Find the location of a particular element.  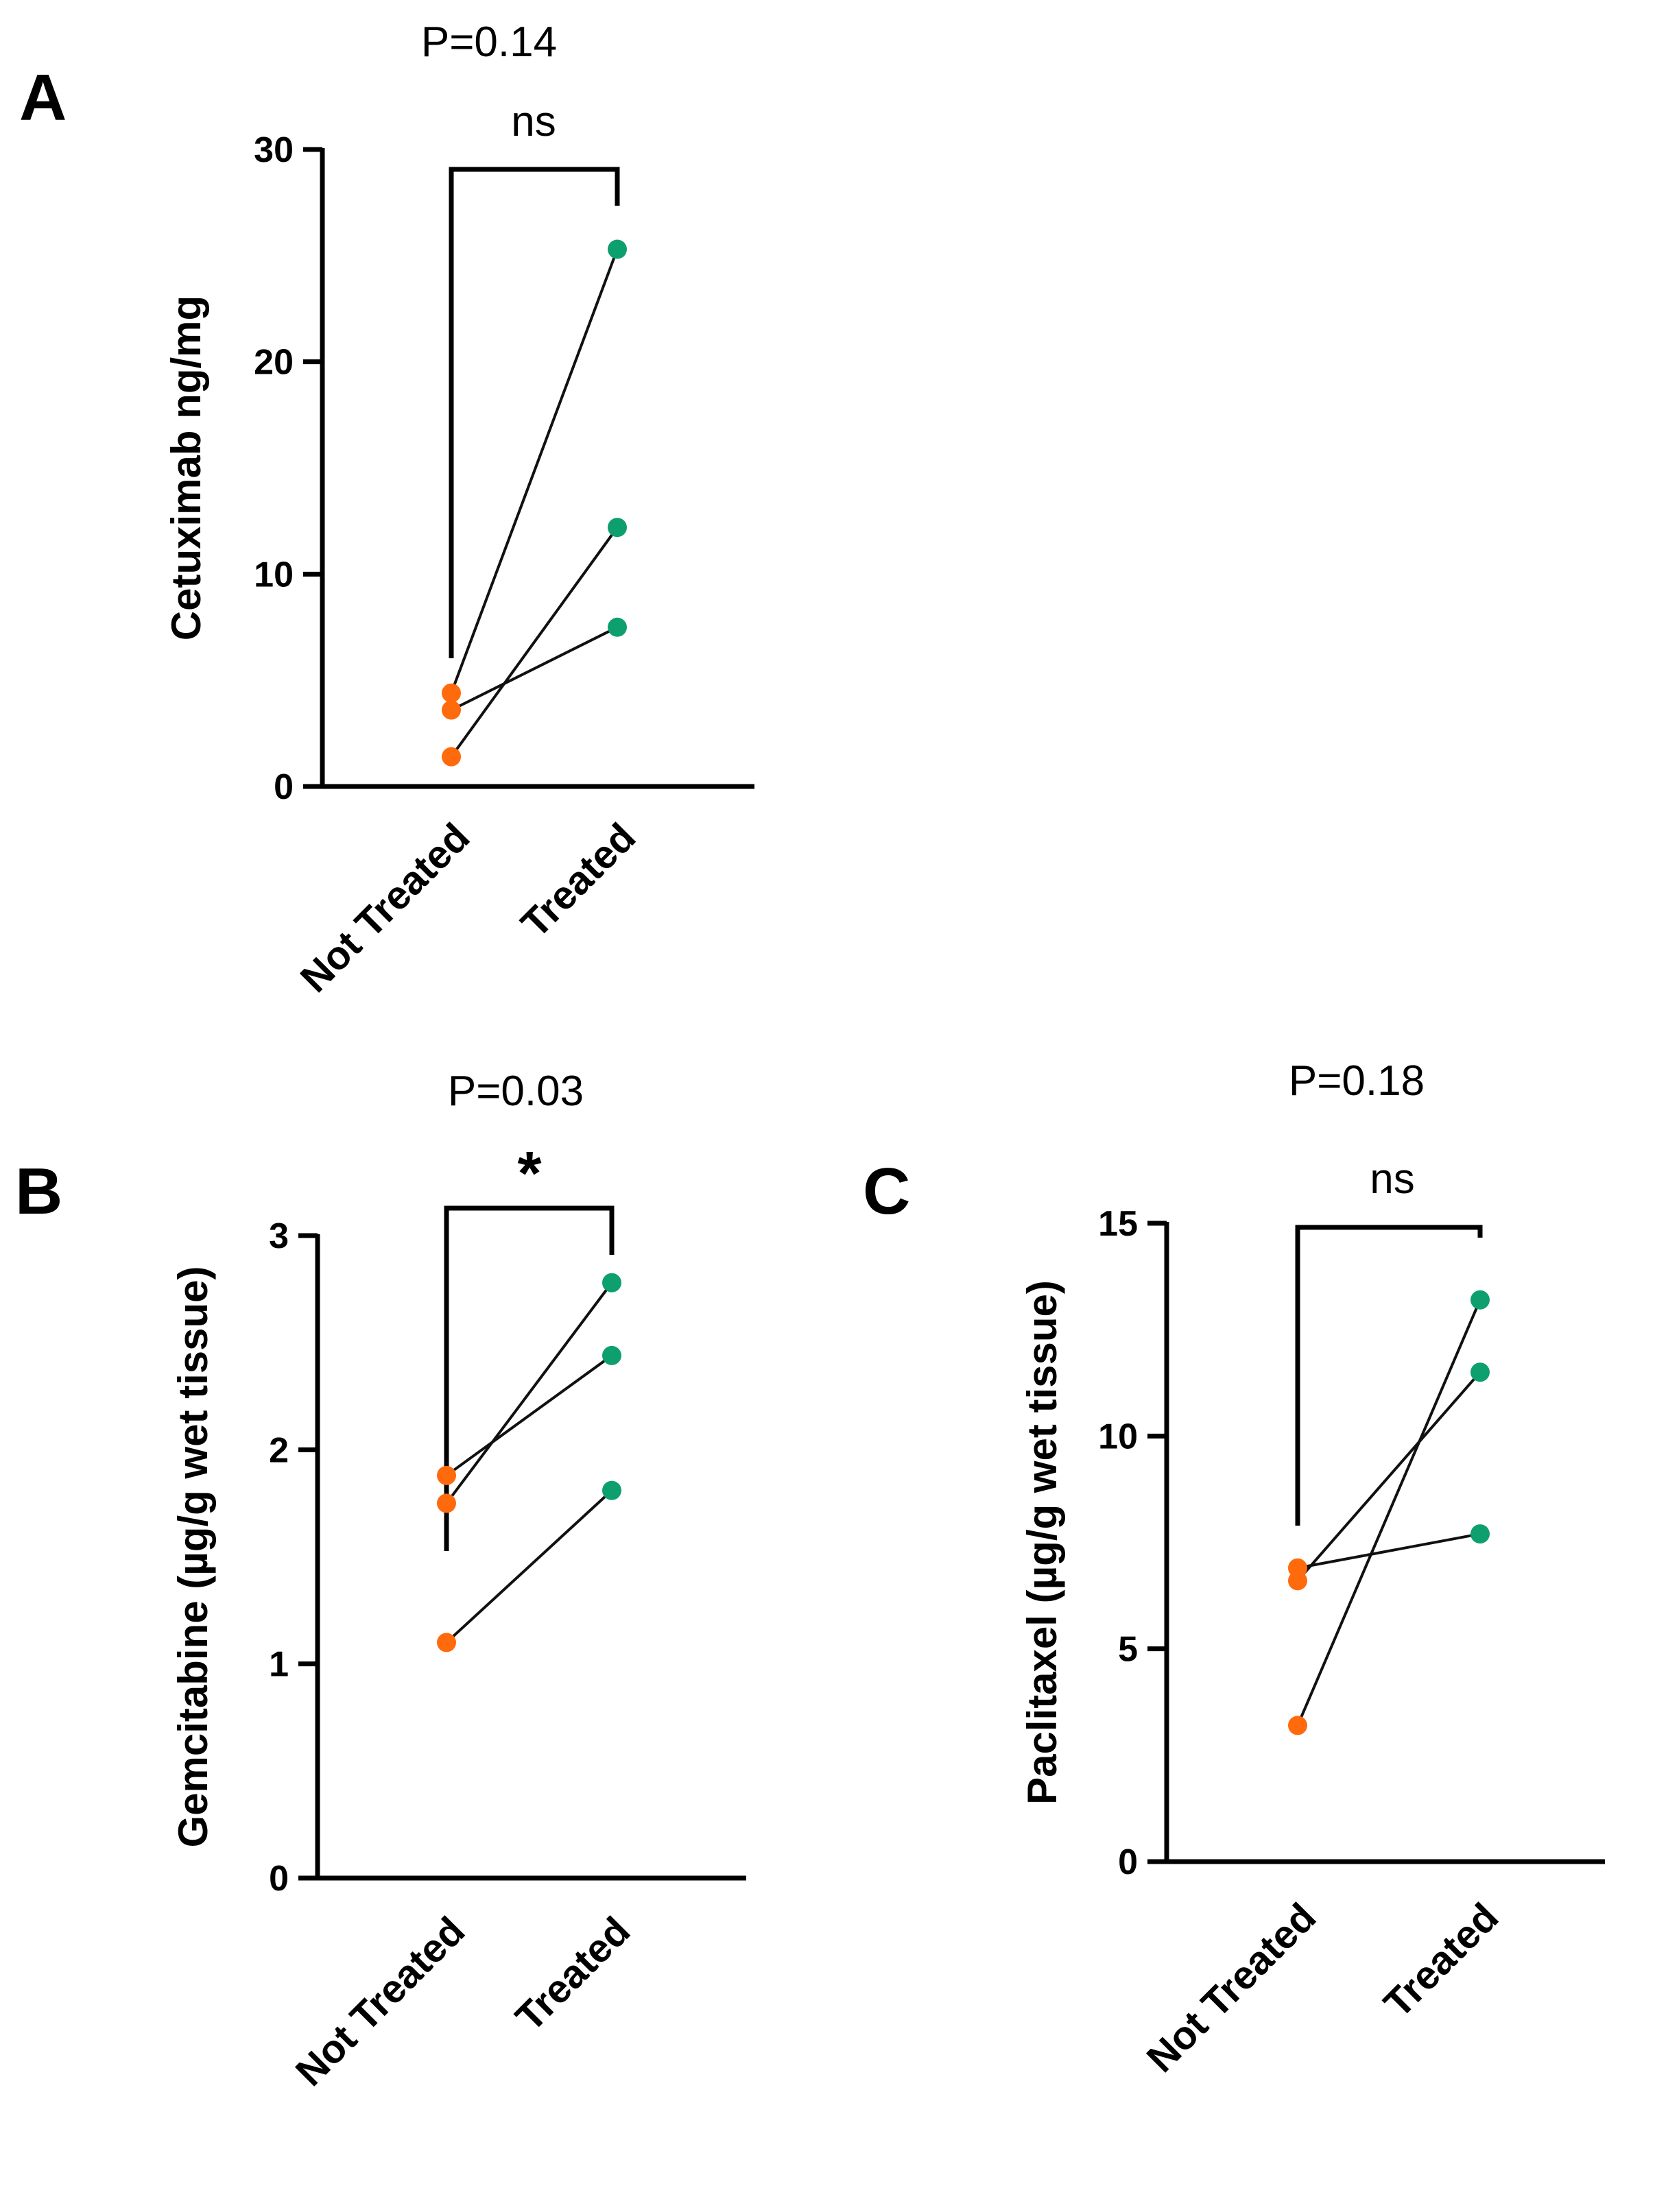

panel-a-ytick-label: 20 is located at coordinates (274, 363).